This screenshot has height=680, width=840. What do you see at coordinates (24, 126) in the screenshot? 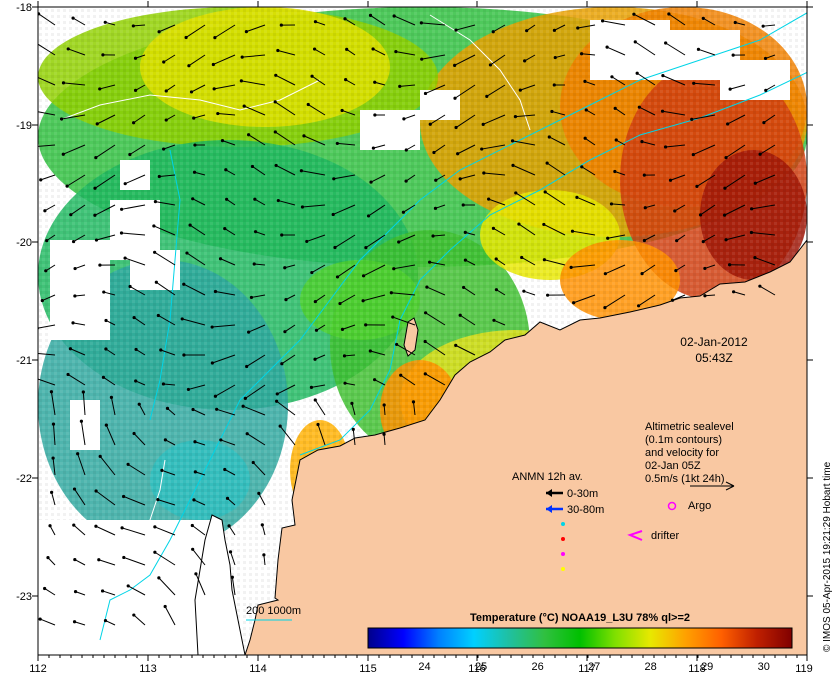
I see `lat-tick-label: -19` at bounding box center [24, 126].